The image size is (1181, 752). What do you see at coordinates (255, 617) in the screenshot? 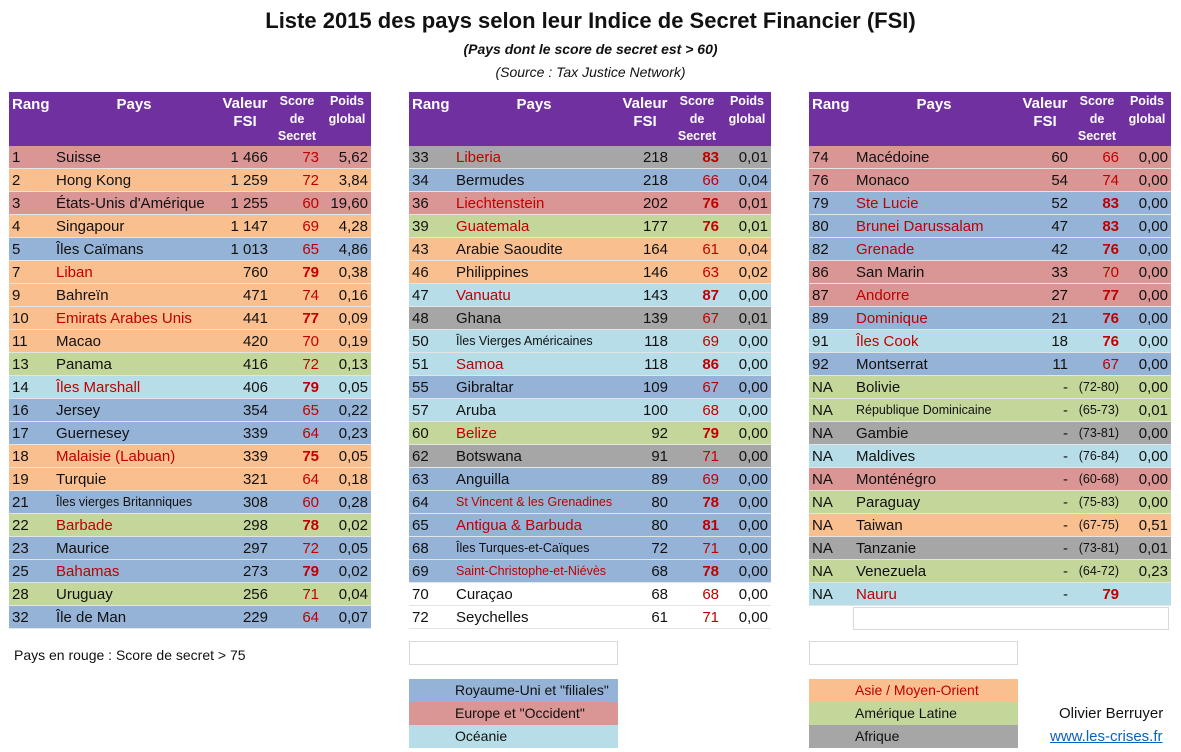
I see `valeur-cell: 229` at bounding box center [255, 617].